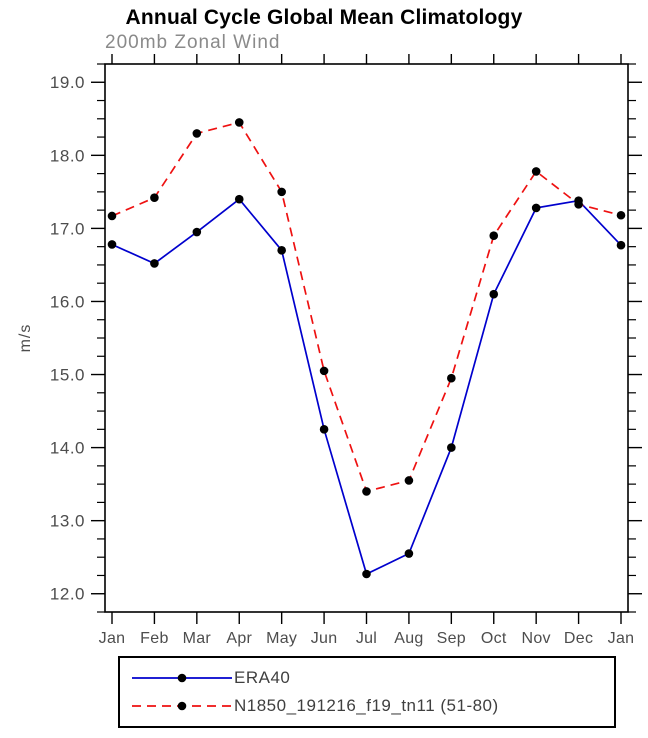 The width and height of the screenshot is (648, 738). I want to click on x-tick-label: May, so click(281, 638).